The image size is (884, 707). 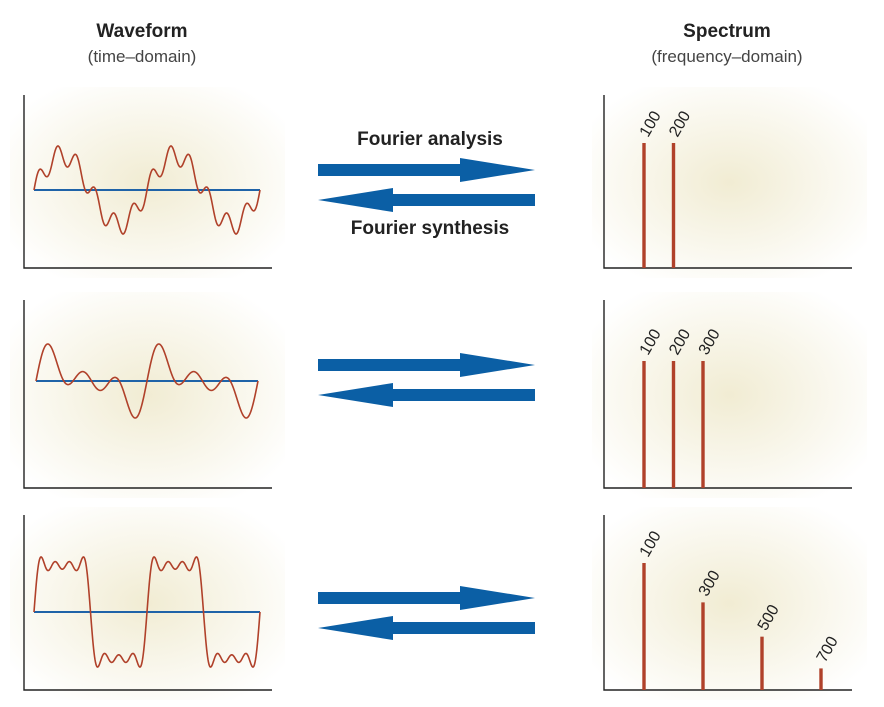 I want to click on fourier-synthesis-label: Fourier synthesis, so click(x=430, y=228).